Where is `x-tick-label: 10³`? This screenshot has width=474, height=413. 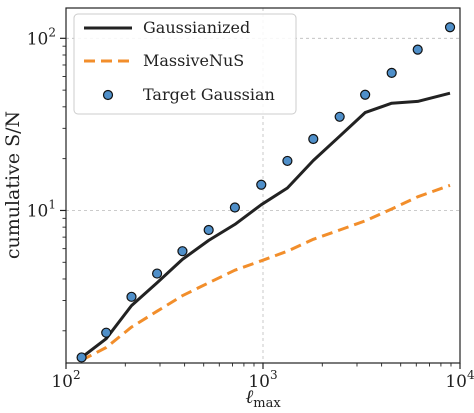
x-tick-label: 10³ is located at coordinates (262, 380).